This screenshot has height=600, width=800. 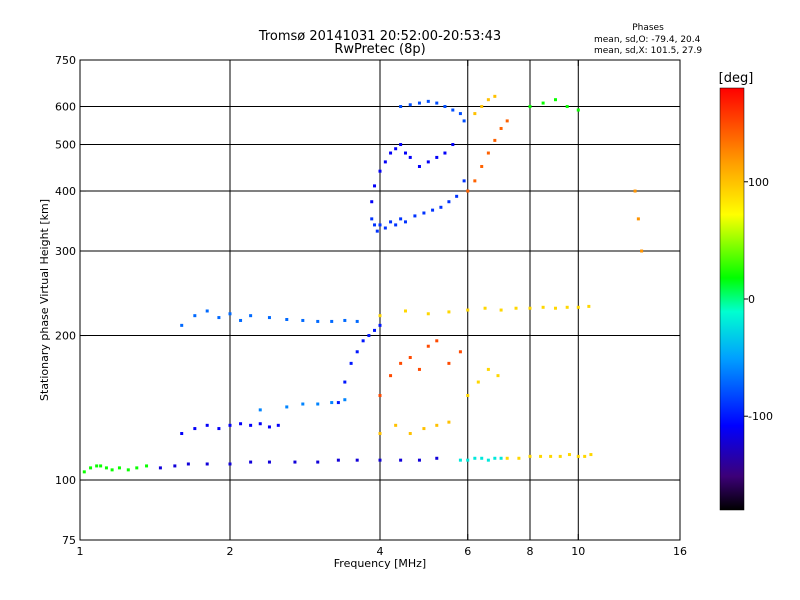 What do you see at coordinates (578, 456) in the screenshot?
I see `data-point-s8-p7` at bounding box center [578, 456].